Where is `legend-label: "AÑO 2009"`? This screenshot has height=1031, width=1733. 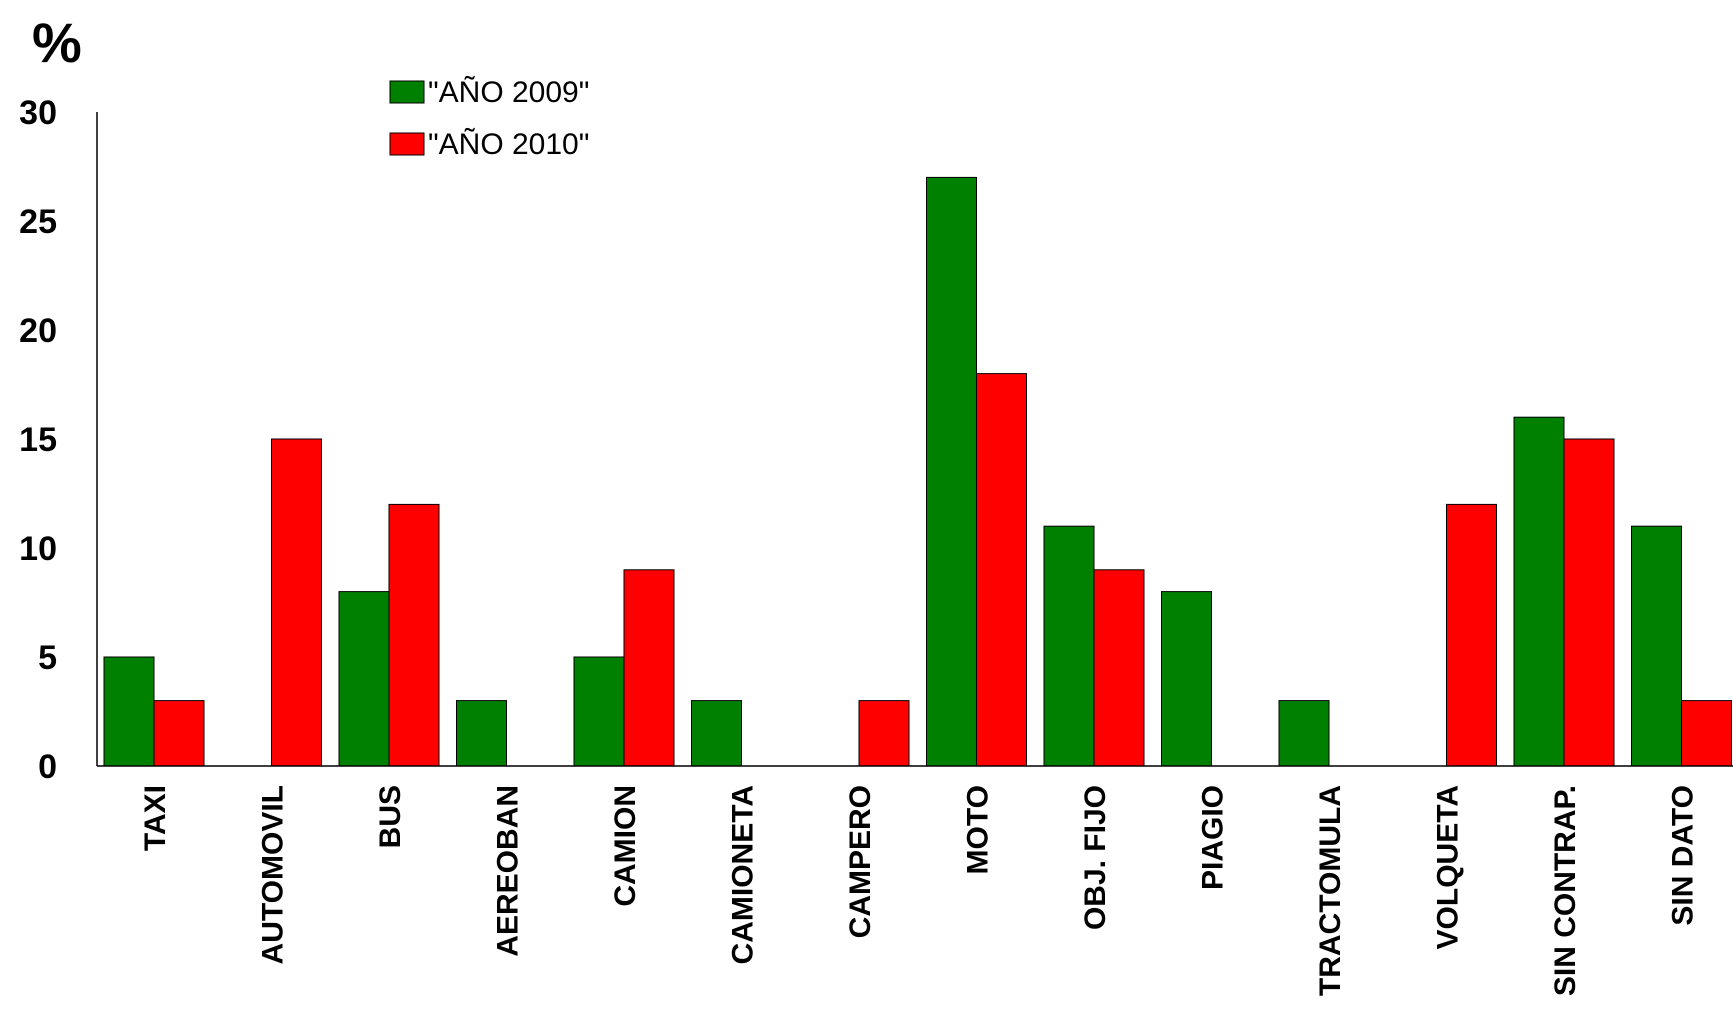
legend-label: "AÑO 2009" is located at coordinates (508, 92).